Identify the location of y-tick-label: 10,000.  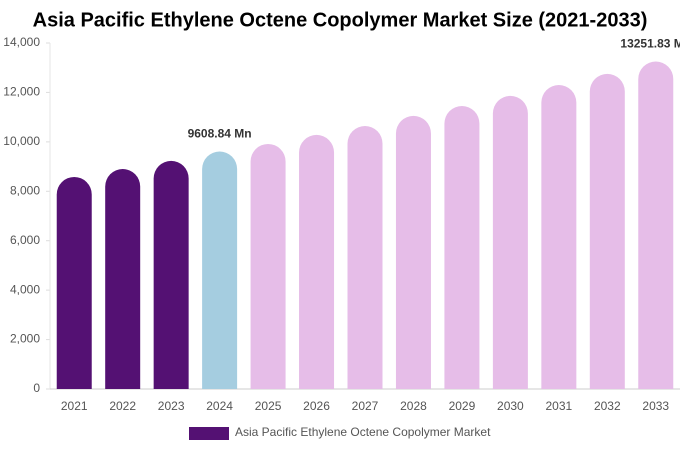
(21, 141).